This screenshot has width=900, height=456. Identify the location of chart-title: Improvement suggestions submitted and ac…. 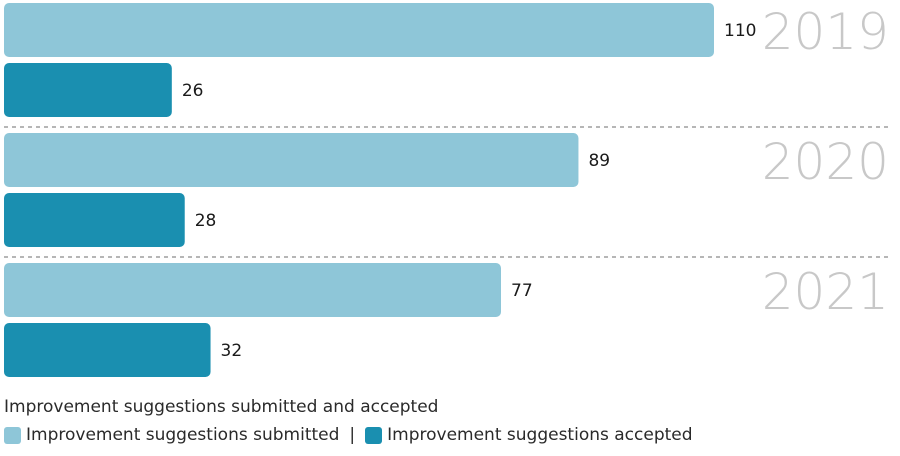
(221, 407).